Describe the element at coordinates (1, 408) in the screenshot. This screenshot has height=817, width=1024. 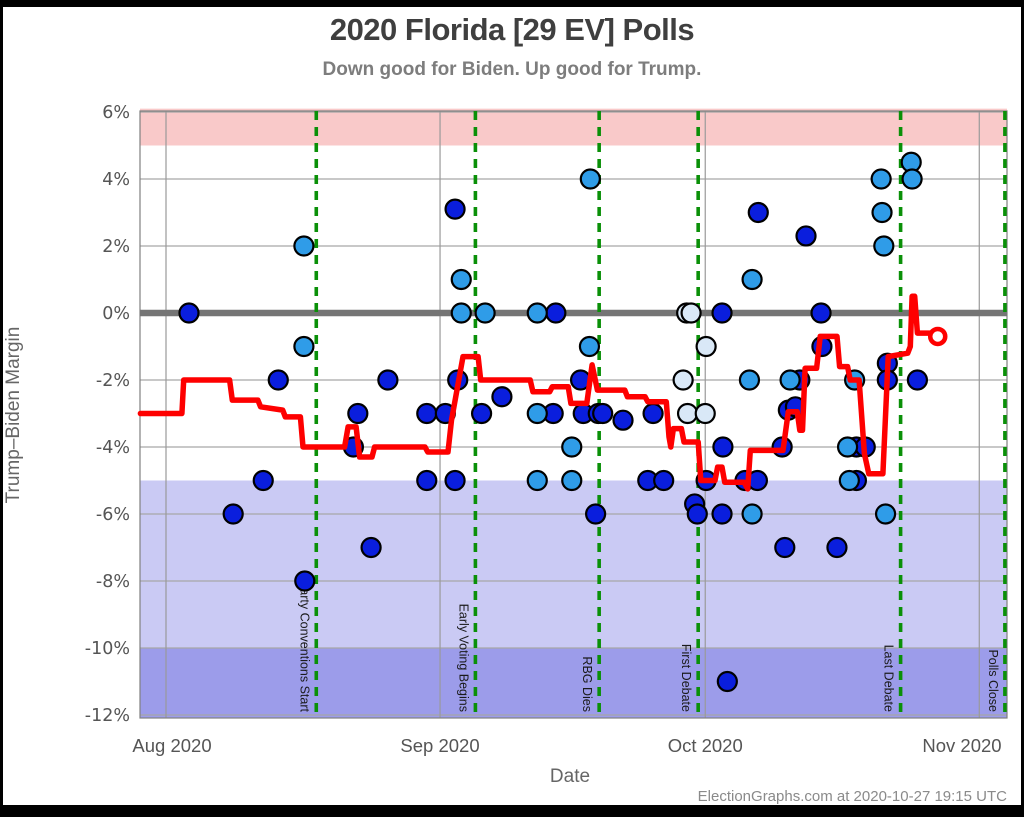
I see `left-black-edge` at that location.